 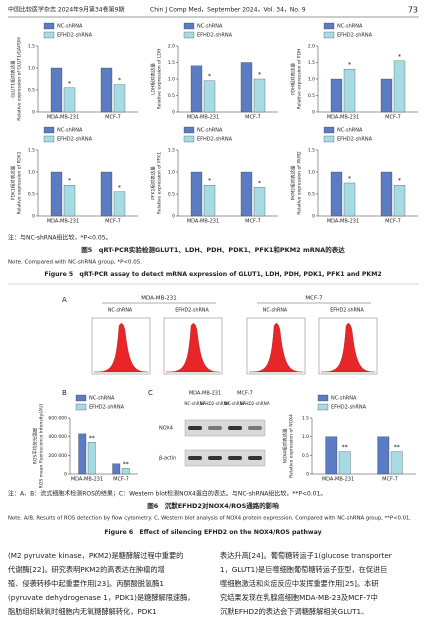 What do you see at coordinates (254, 403) in the screenshot?
I see `blot-lane: EFHD2-shRNA` at bounding box center [254, 403].